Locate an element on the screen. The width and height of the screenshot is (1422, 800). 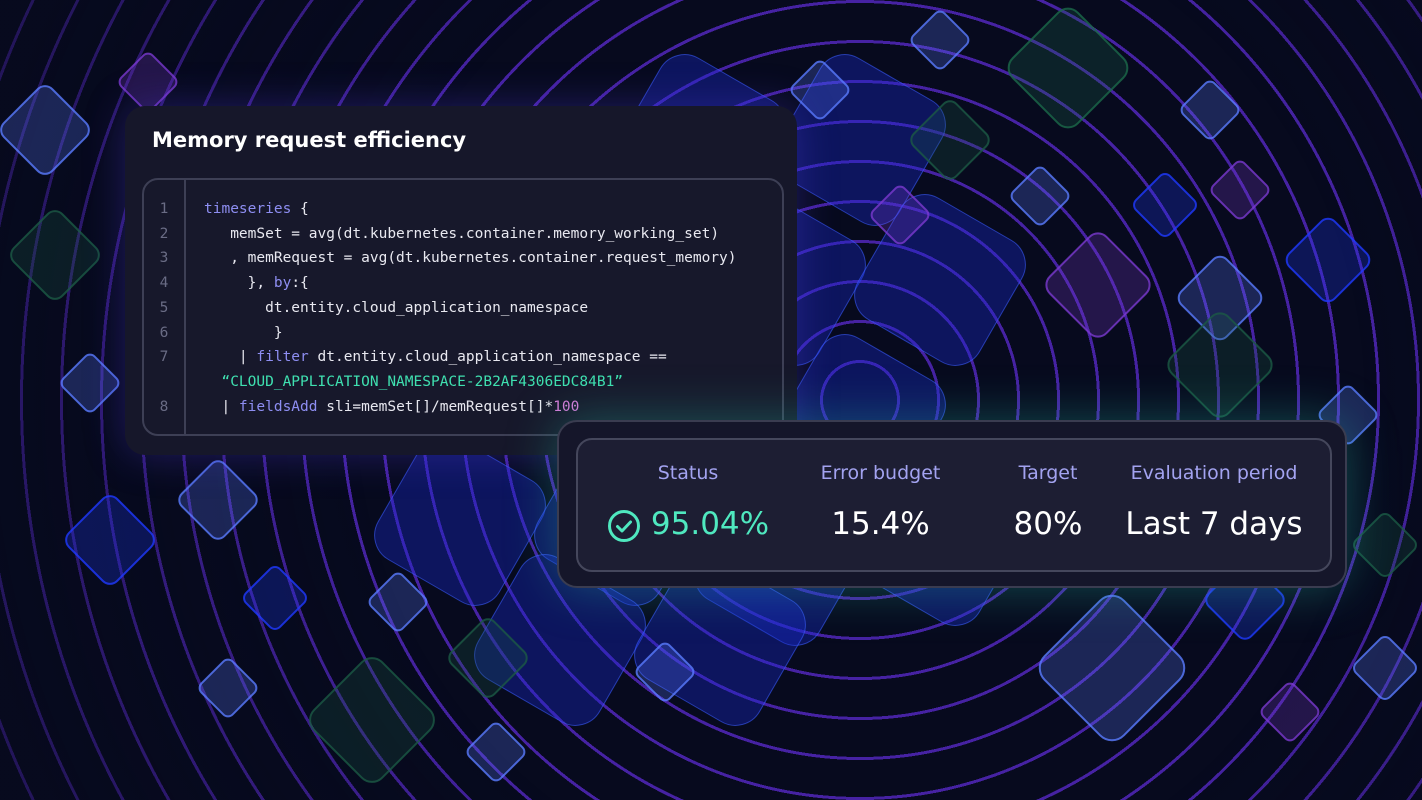
evaluation-period-column: Evaluation period Last 7 days is located at coordinates (1214, 505).